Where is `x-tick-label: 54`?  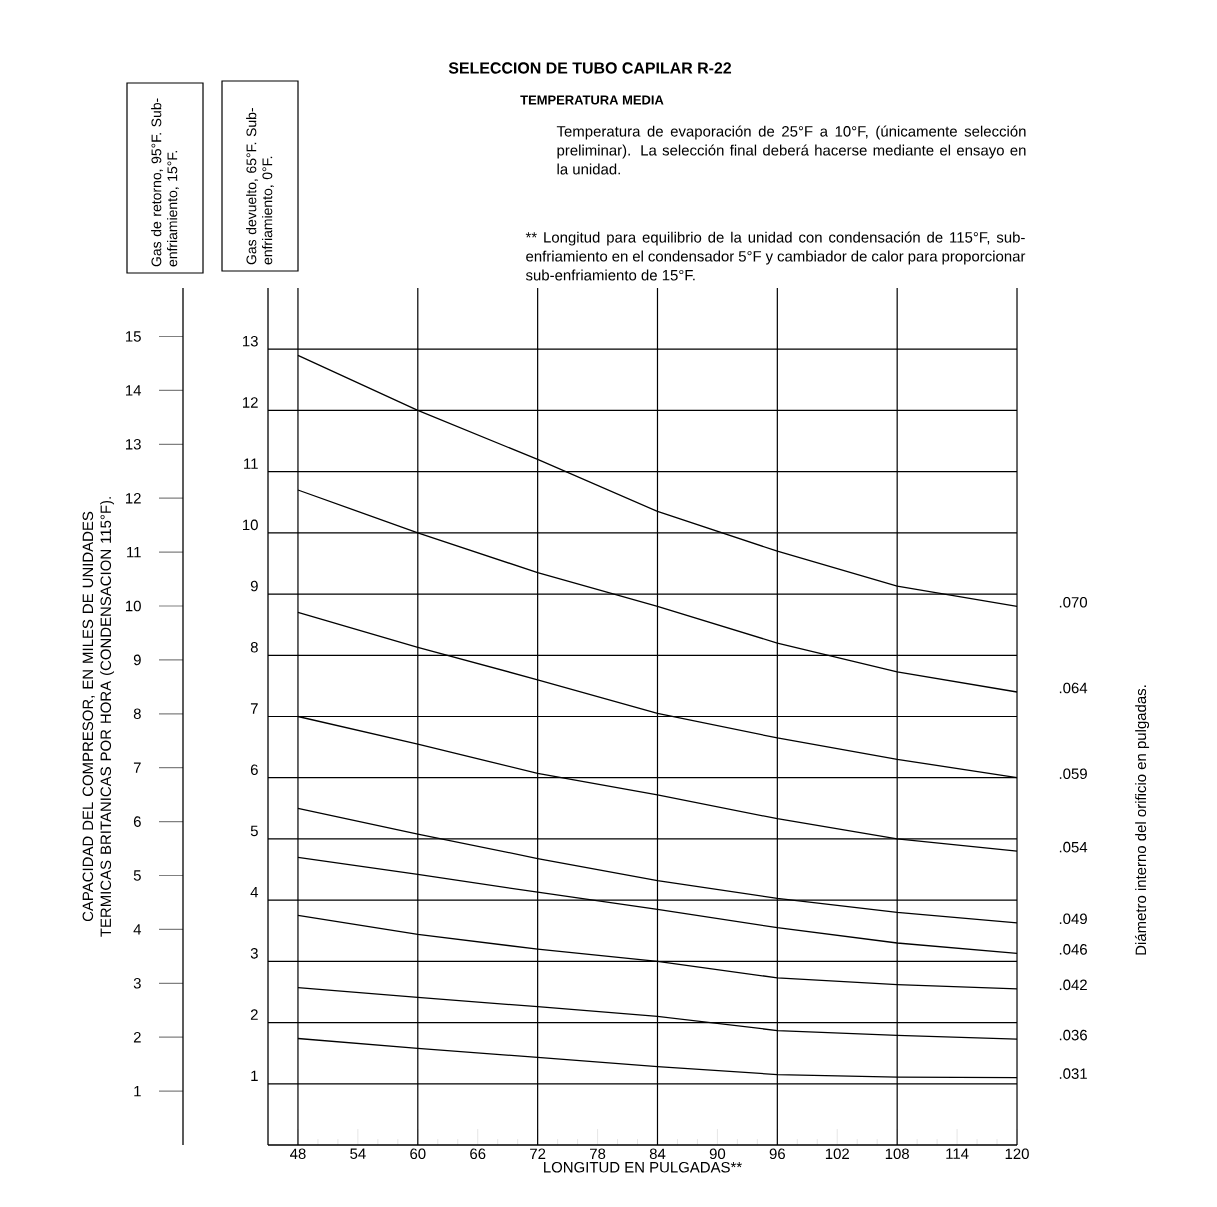
x-tick-label: 54 is located at coordinates (358, 1153).